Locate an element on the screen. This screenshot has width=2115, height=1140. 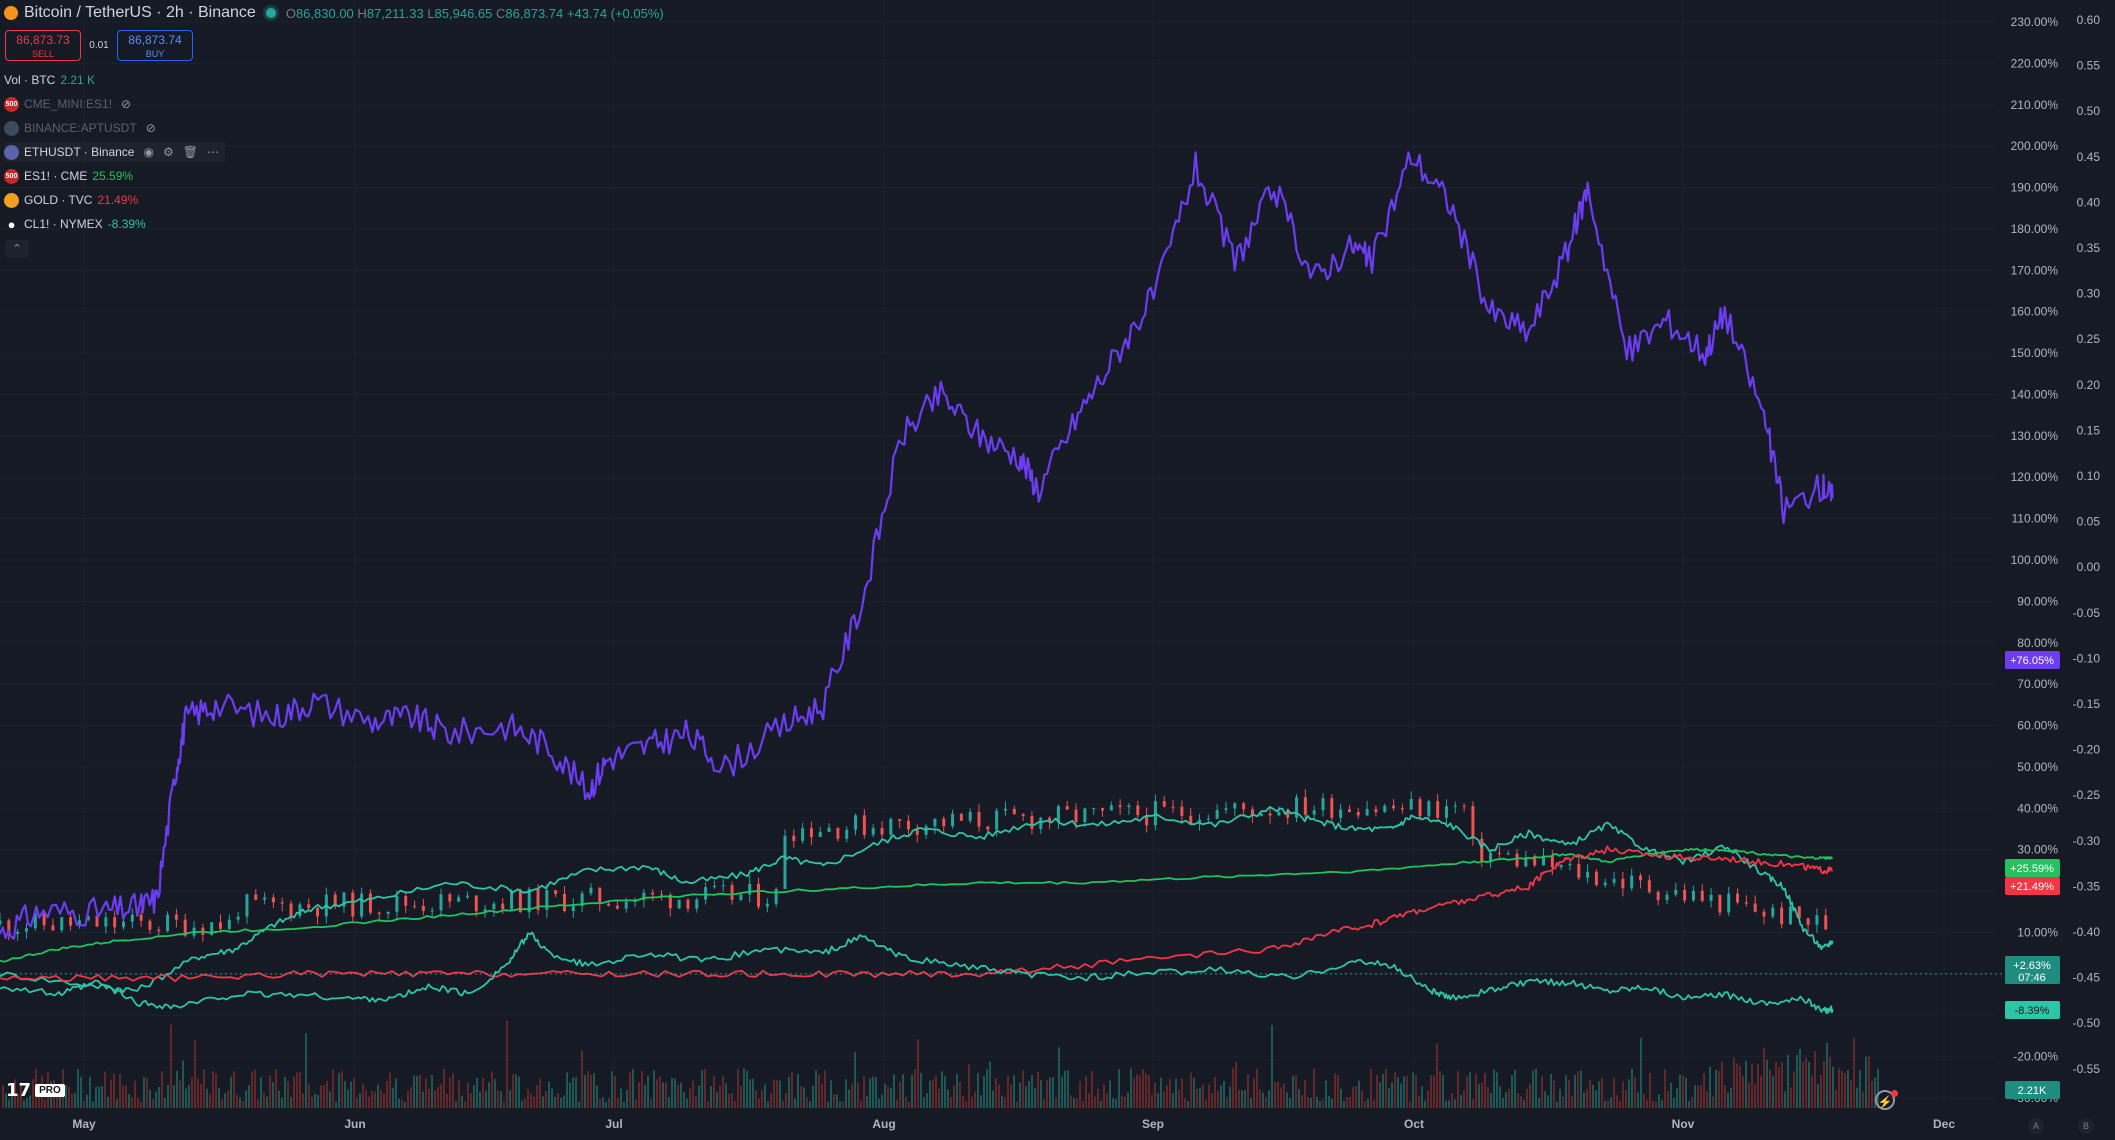
collapse-legend-button: ⌃ is located at coordinates (17, 249).